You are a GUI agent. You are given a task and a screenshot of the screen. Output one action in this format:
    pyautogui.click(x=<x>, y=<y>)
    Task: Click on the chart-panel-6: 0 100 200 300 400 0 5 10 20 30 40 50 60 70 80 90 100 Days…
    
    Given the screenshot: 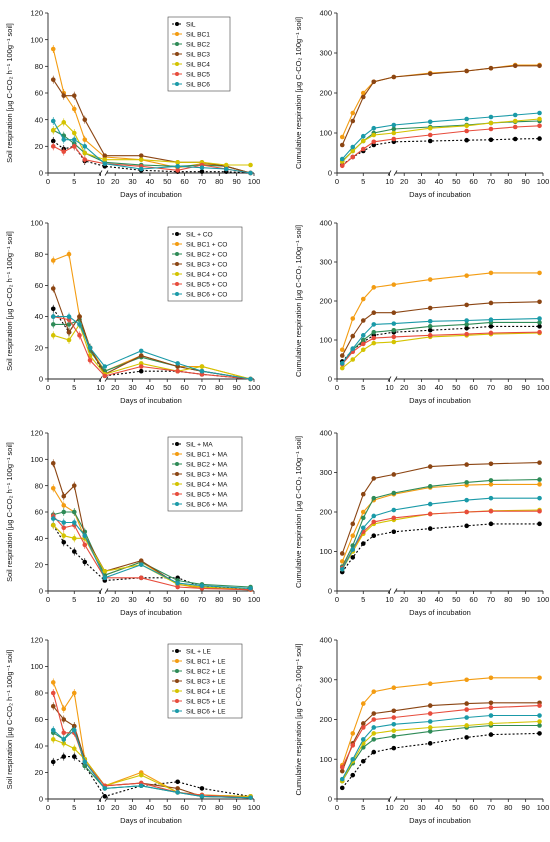 What is the action you would take?
    pyautogui.click(x=421, y=523)
    